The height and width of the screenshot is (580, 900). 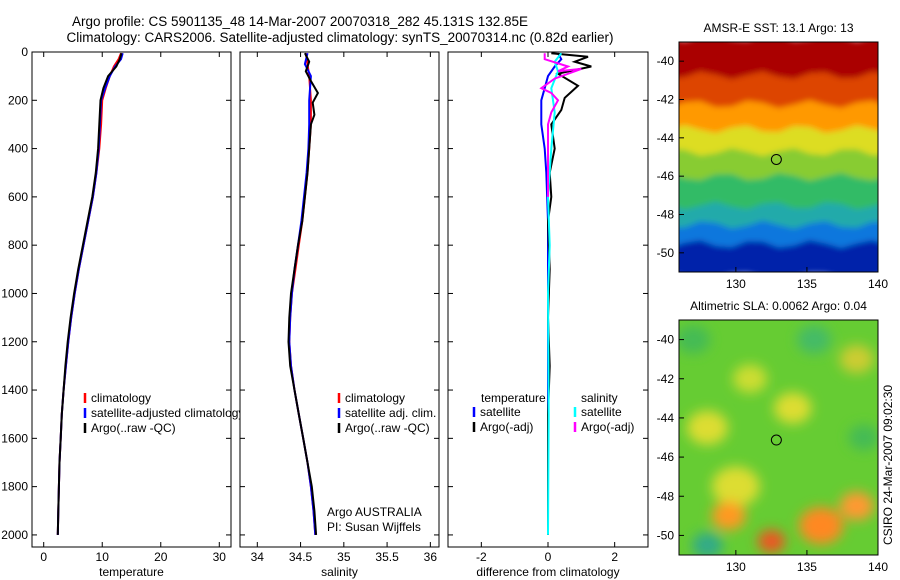 What do you see at coordinates (18, 100) in the screenshot?
I see `y-tick-label: 200` at bounding box center [18, 100].